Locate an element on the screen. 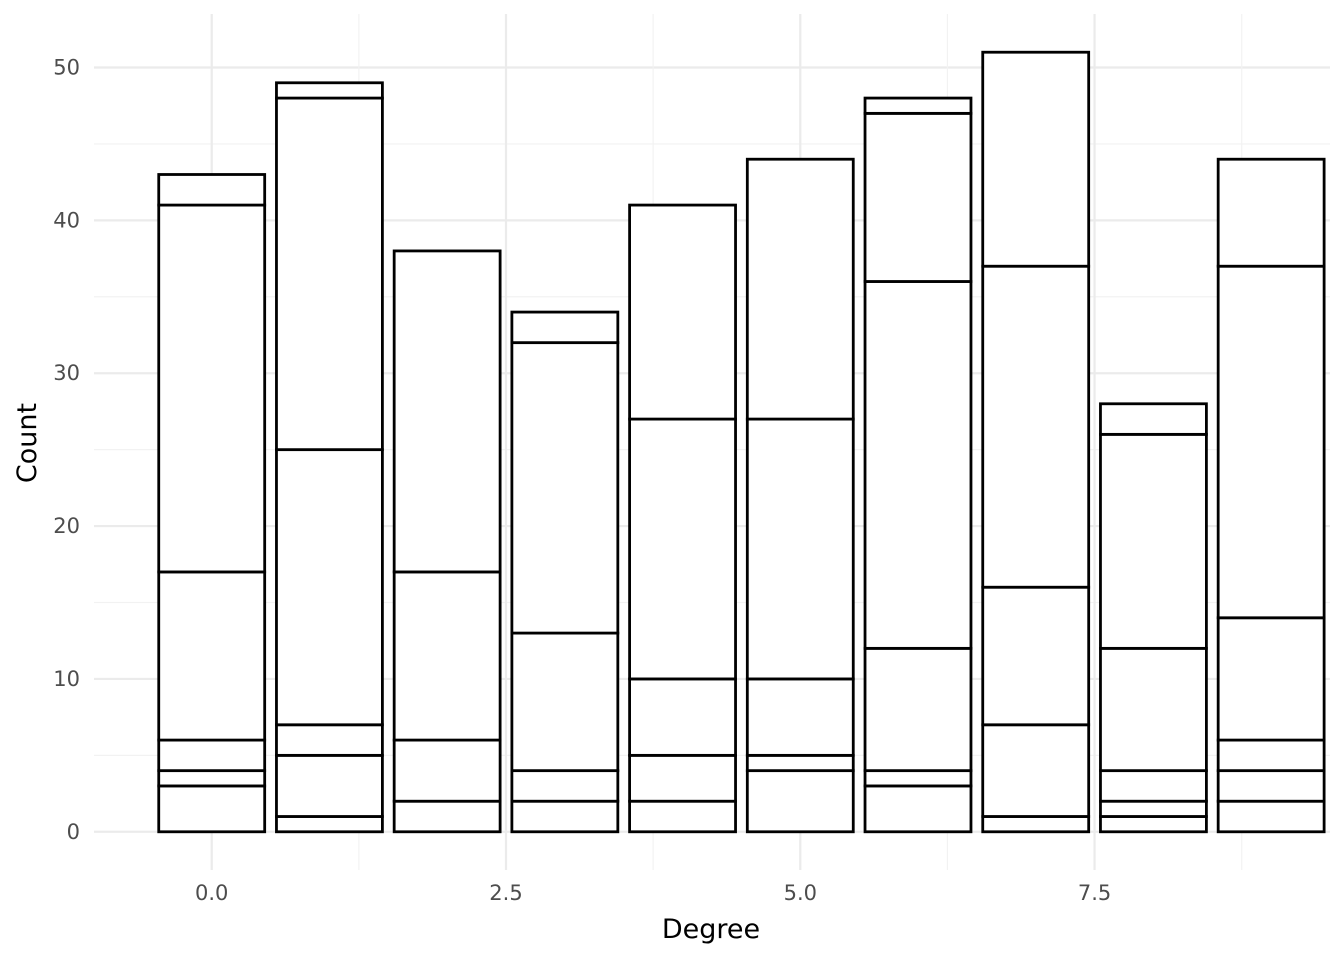  y-tick-label: 50 is located at coordinates (66, 68).